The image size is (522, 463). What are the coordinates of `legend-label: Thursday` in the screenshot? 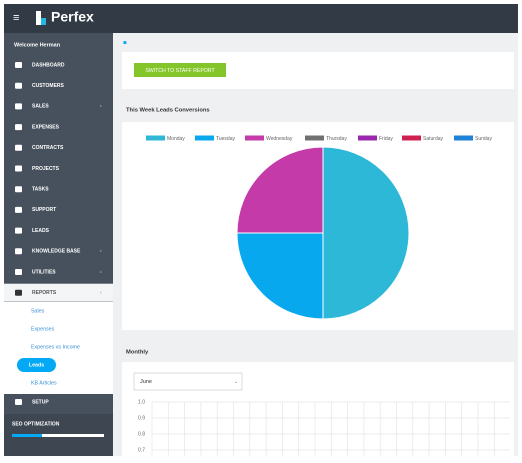 It's located at (336, 139).